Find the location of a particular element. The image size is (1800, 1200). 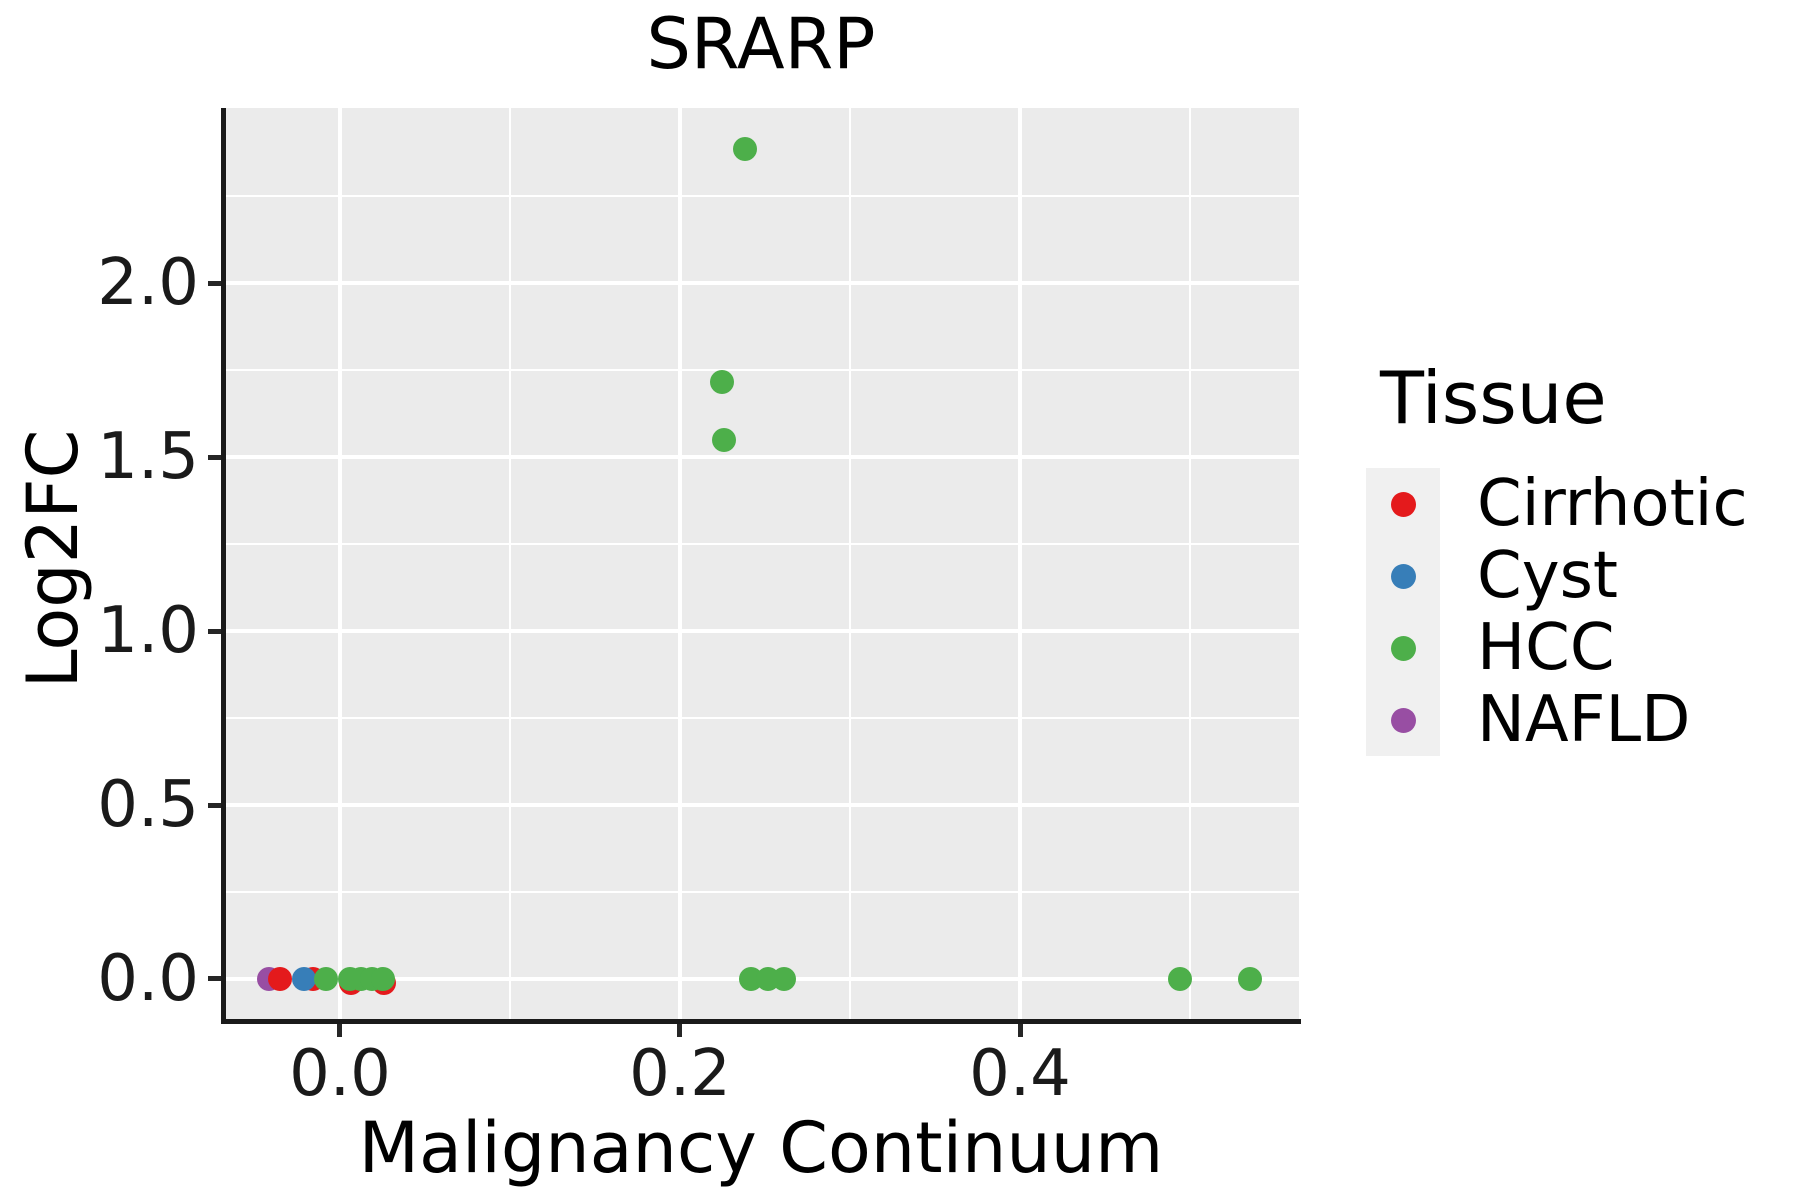

legend-item-cirrhotic: Cirrhotic is located at coordinates (1557, 504).